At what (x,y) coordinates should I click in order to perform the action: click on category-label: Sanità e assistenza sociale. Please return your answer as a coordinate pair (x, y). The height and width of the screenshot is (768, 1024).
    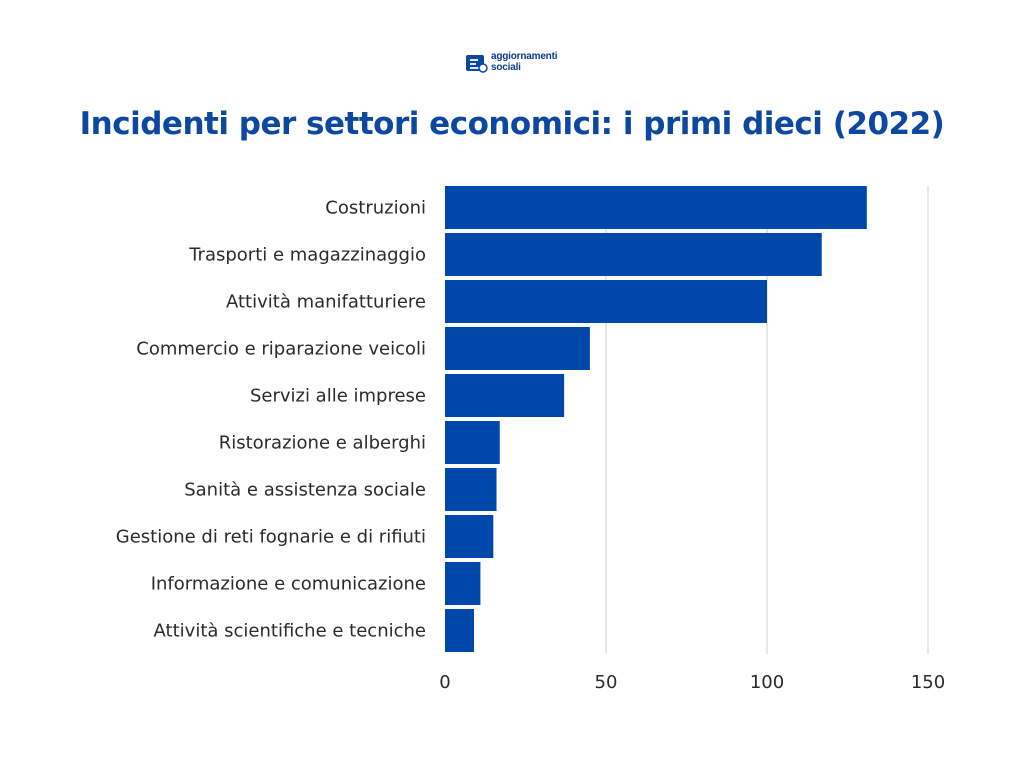
    Looking at the image, I should click on (305, 490).